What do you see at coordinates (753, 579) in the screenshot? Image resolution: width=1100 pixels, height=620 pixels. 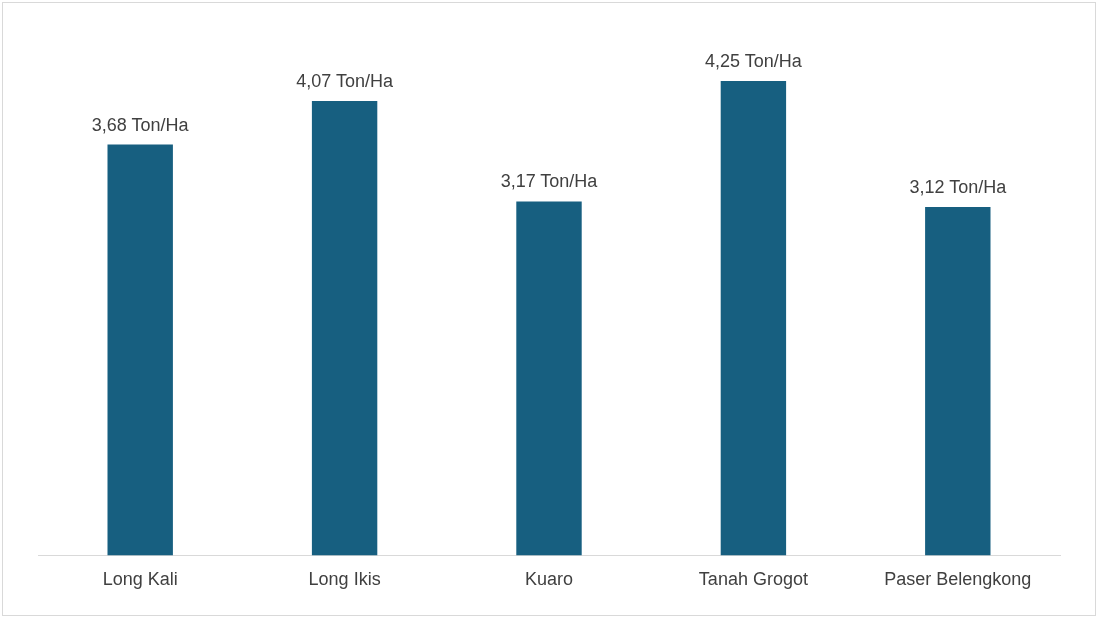 I see `x-tick-label: Tanah Grogot` at bounding box center [753, 579].